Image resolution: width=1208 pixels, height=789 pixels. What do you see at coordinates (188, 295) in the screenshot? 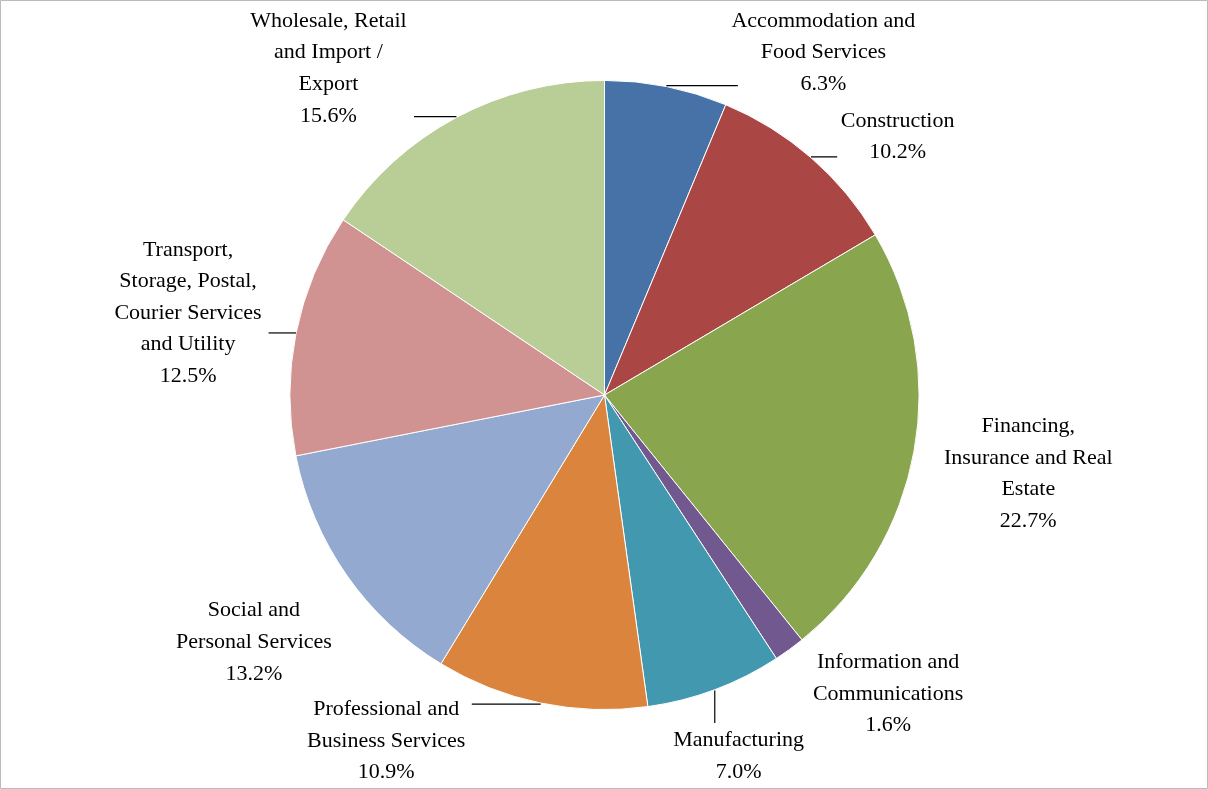
I see `slice-label: Transport, Storage, Postal, Courier Services and Utility` at bounding box center [188, 295].